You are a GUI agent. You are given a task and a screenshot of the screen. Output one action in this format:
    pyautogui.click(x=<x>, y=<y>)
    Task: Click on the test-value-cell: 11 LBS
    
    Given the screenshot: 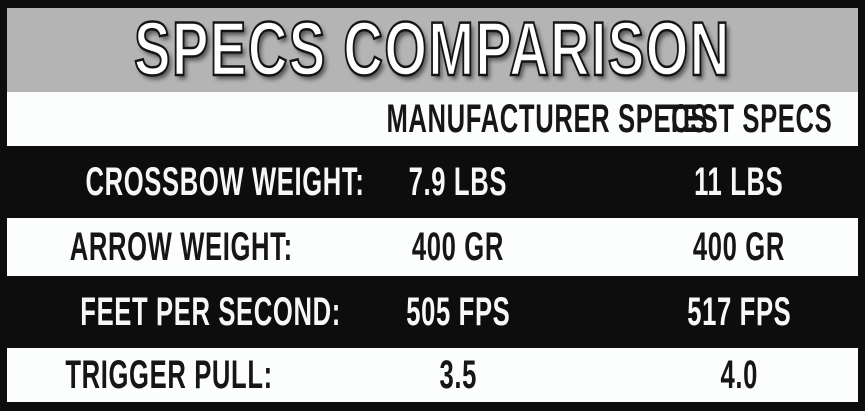 What is the action you would take?
    pyautogui.click(x=739, y=182)
    